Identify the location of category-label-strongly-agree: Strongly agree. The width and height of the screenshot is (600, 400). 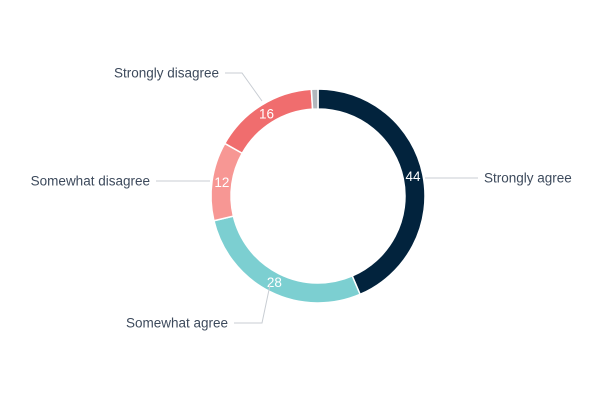
(528, 178).